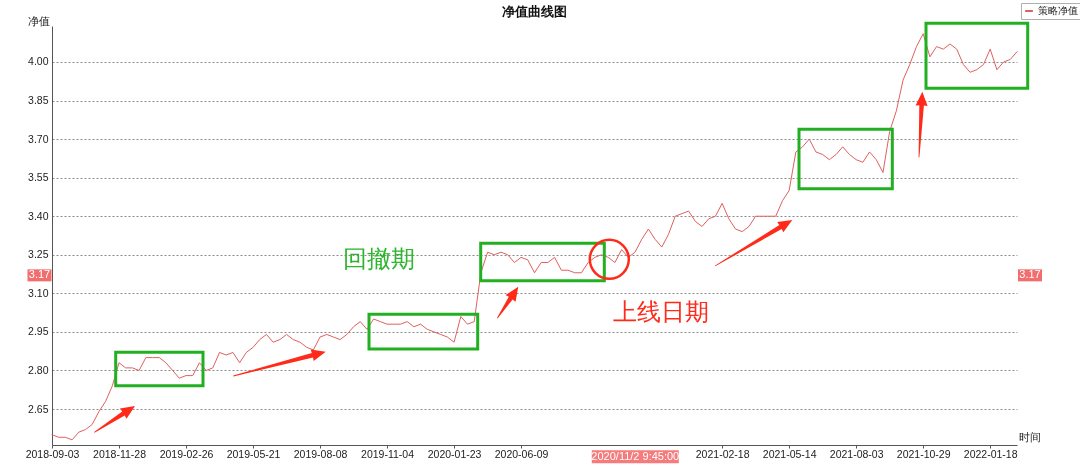  What do you see at coordinates (38, 369) in the screenshot?
I see `y-tick-label: 2.80` at bounding box center [38, 369].